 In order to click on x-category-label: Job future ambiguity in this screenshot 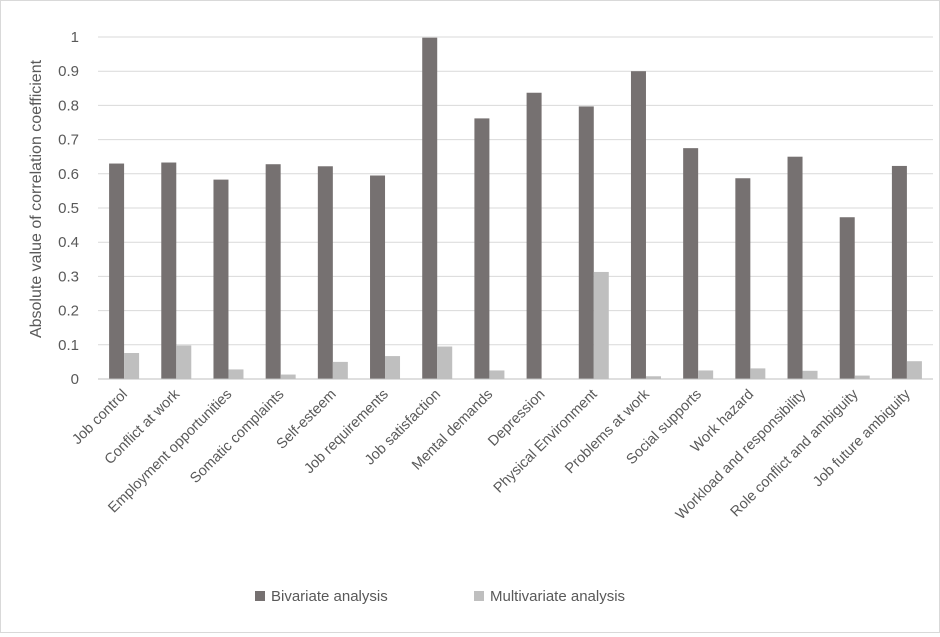, I will do `click(862, 438)`.